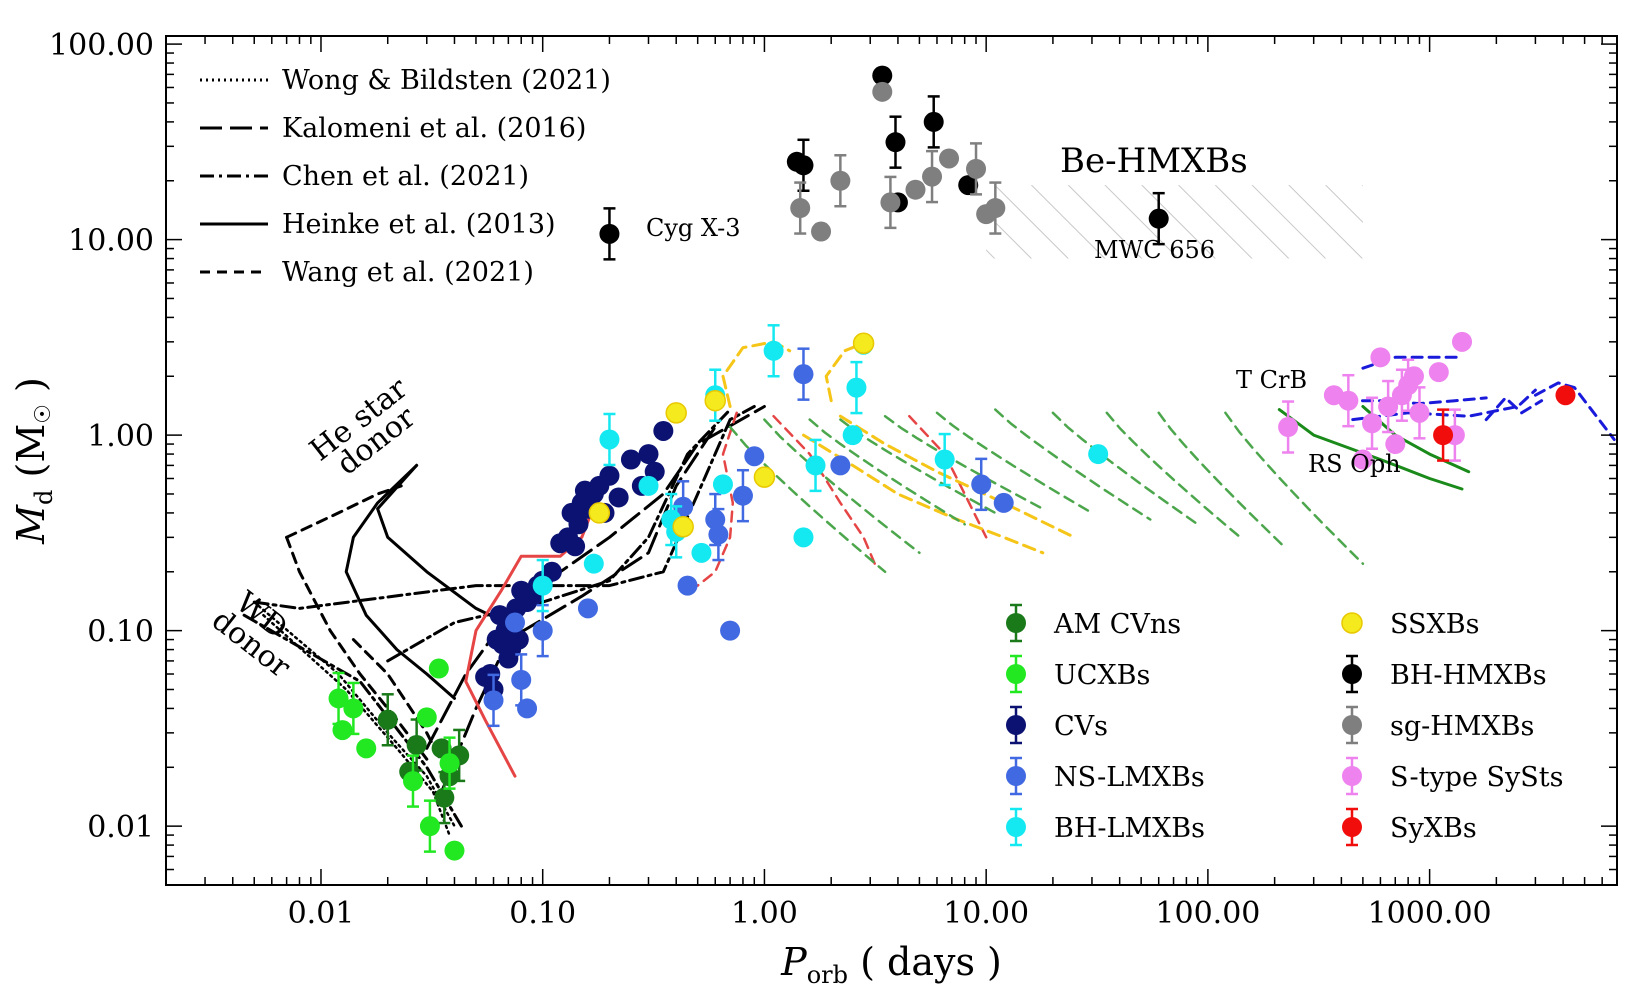 The width and height of the screenshot is (1644, 987). What do you see at coordinates (1174, 222) in the screenshot?
I see `be-hmxbs-region` at bounding box center [1174, 222].